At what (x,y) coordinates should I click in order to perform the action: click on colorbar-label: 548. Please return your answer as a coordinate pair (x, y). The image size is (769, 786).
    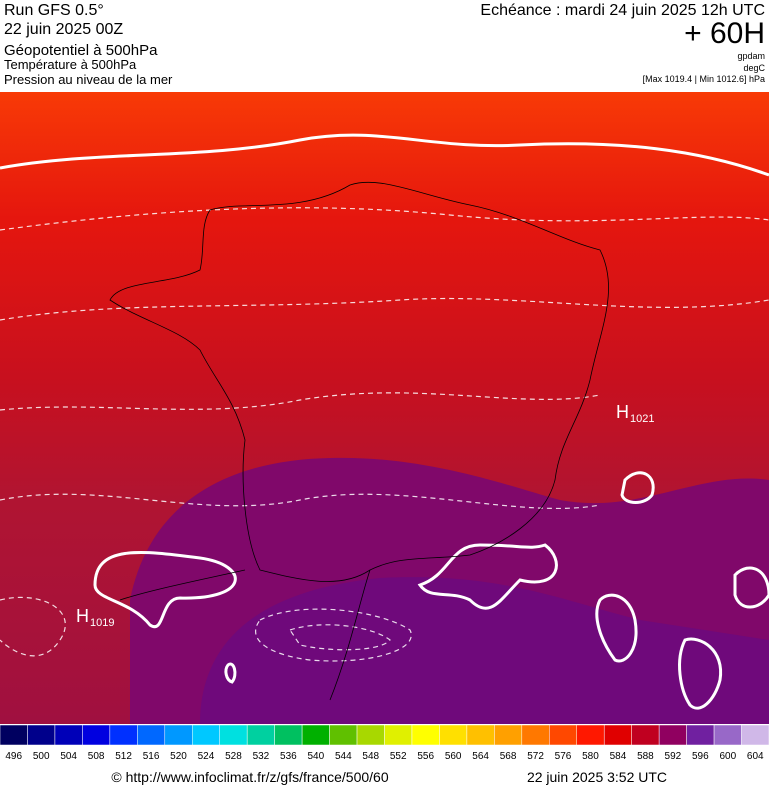
    Looking at the image, I should click on (370, 756).